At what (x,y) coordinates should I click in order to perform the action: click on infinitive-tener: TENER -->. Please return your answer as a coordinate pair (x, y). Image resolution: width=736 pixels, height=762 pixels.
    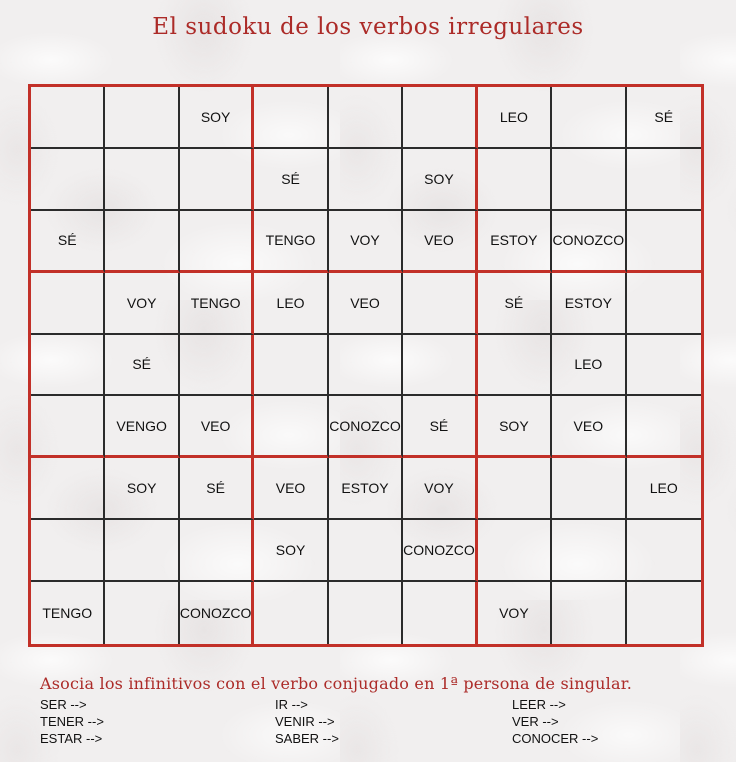
    Looking at the image, I should click on (72, 721).